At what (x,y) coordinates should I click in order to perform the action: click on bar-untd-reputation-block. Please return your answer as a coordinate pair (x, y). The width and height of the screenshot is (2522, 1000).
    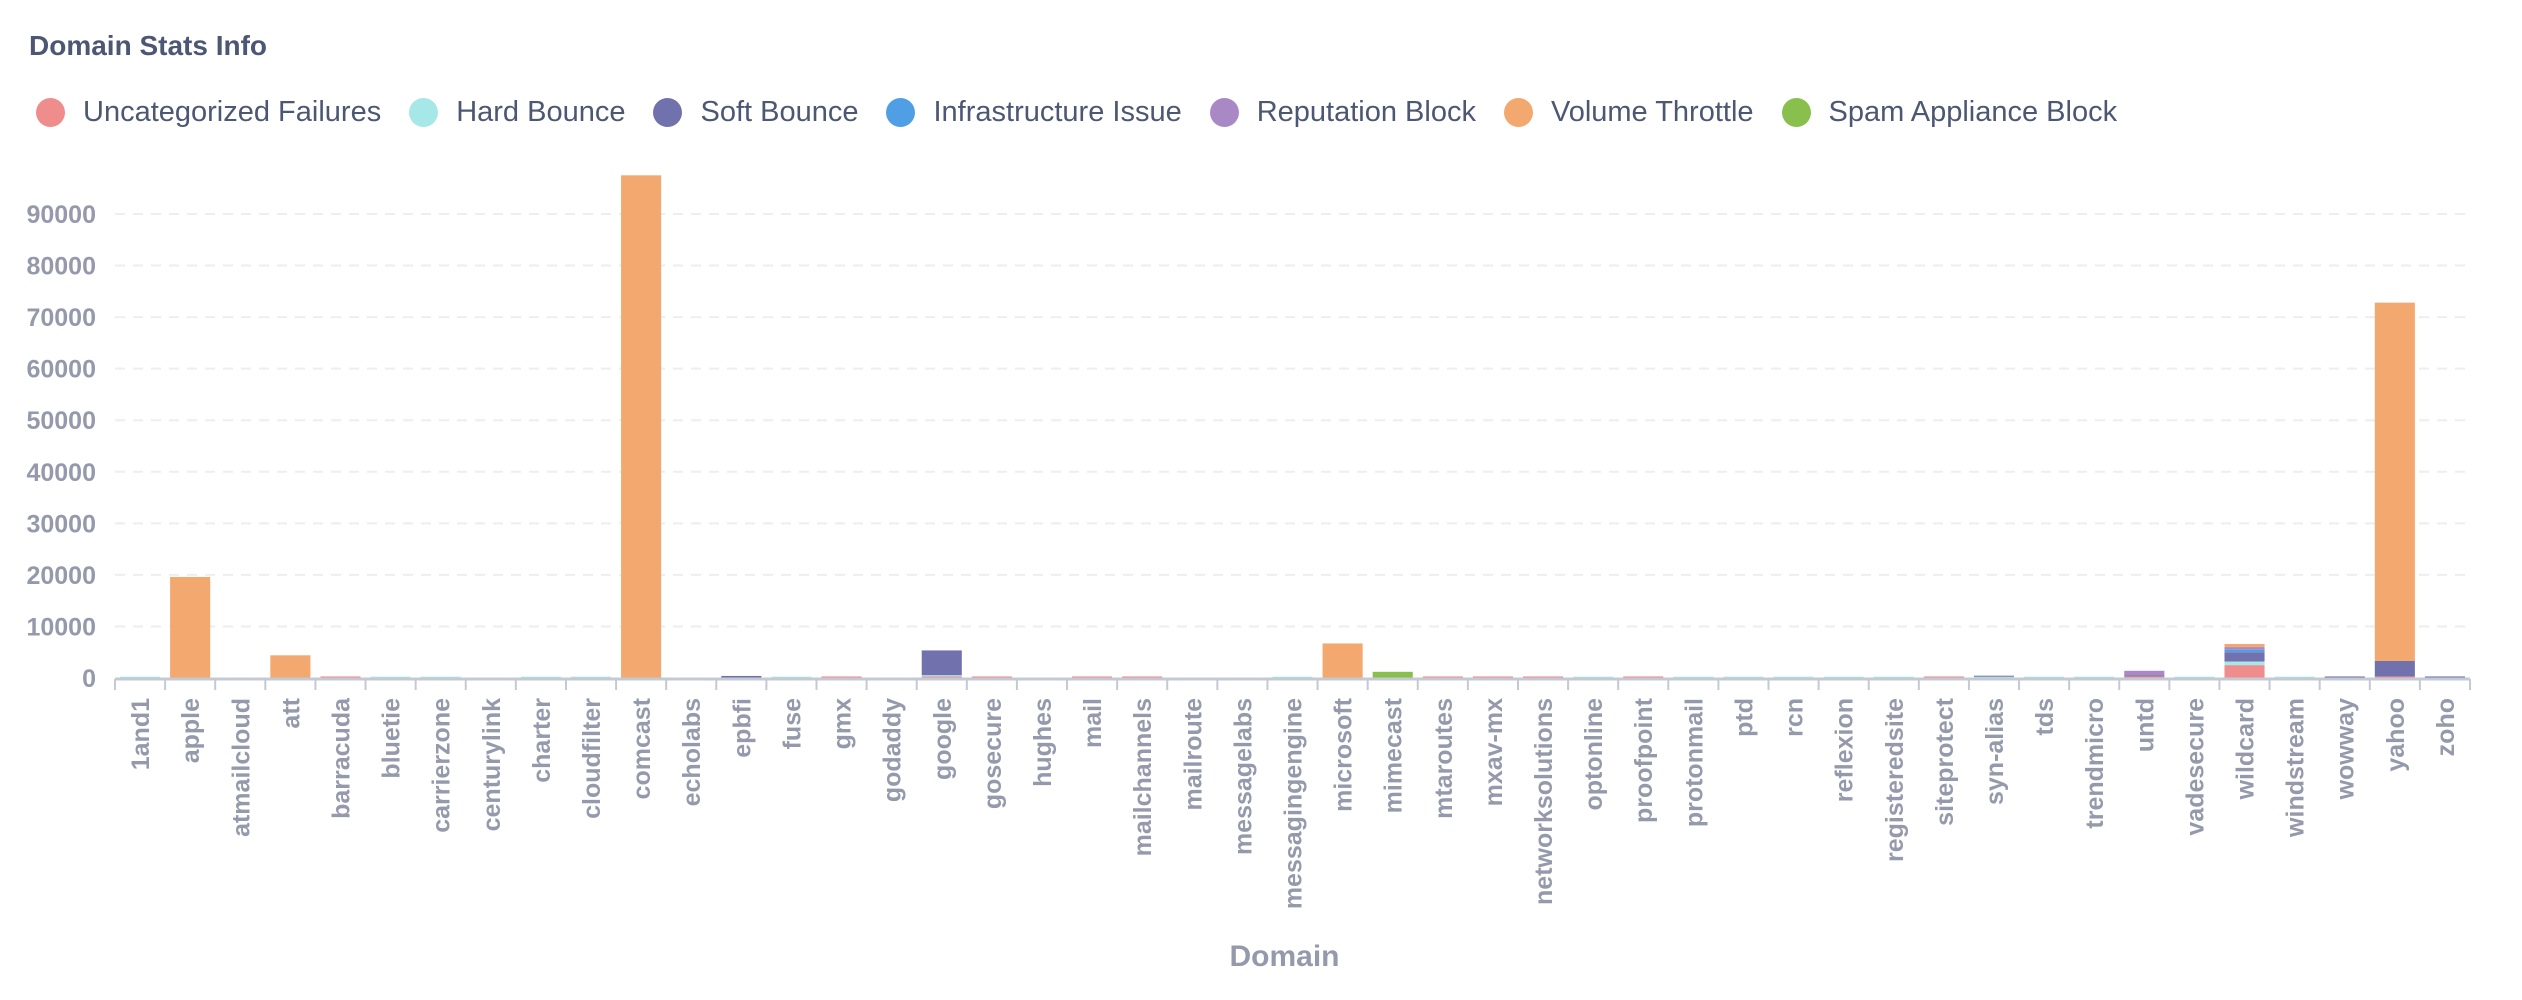
    Looking at the image, I should click on (2144, 673).